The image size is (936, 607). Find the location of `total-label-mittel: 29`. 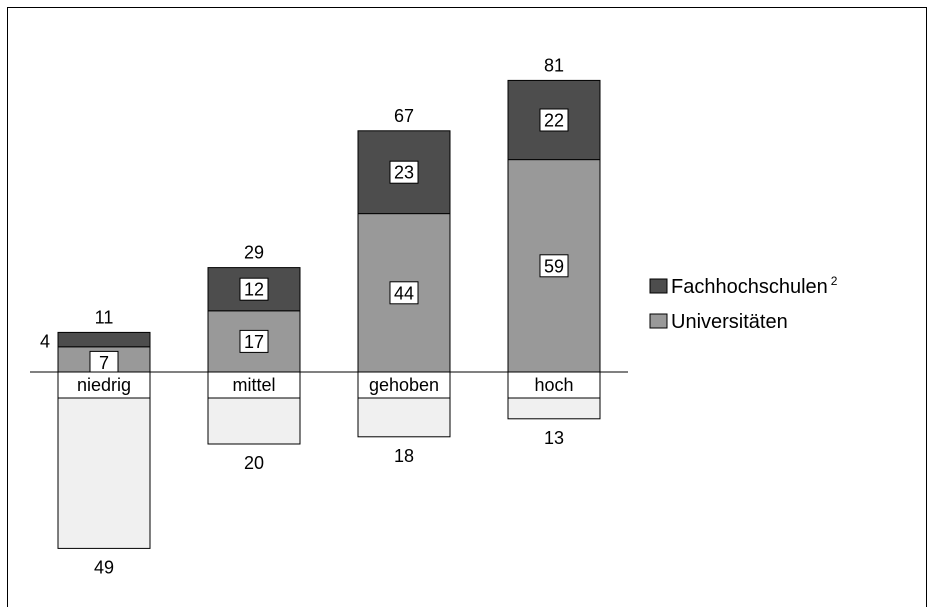

total-label-mittel: 29 is located at coordinates (254, 253).